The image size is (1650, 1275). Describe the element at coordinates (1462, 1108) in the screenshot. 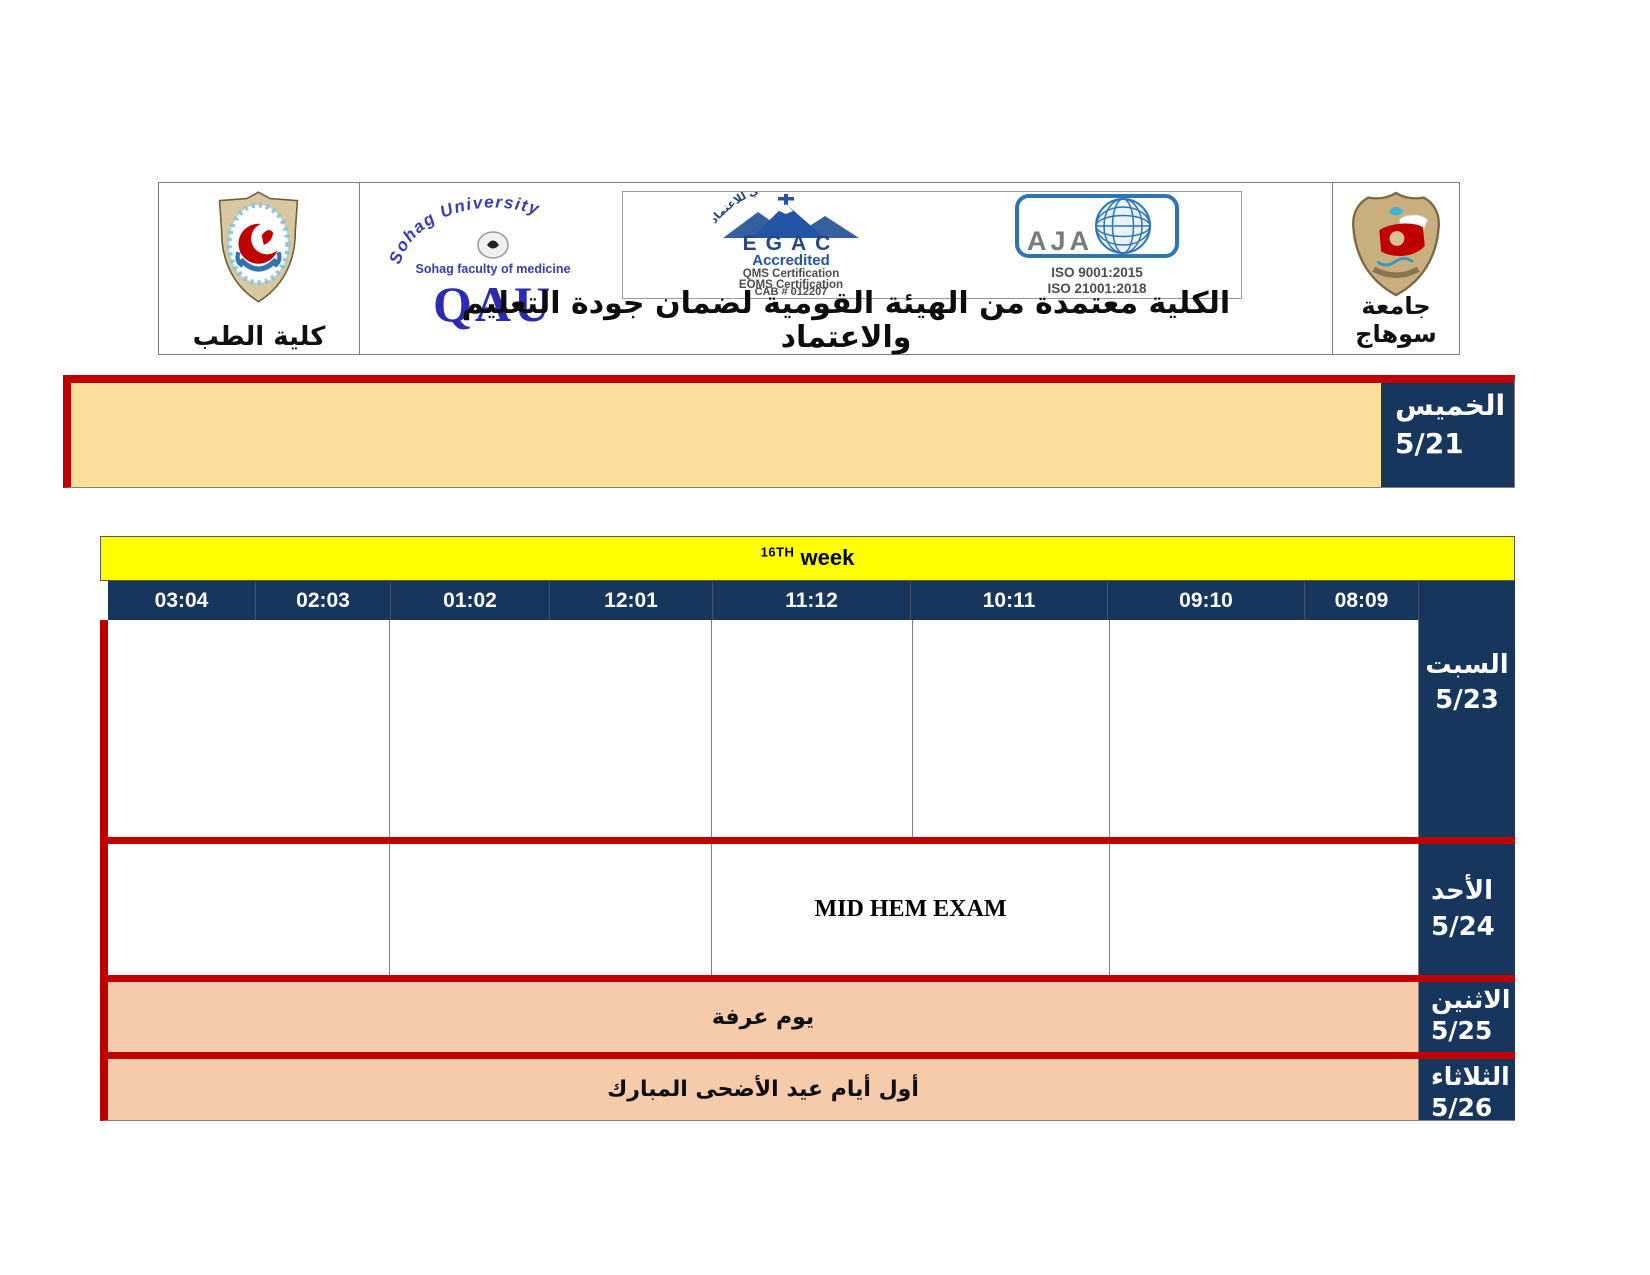

I see `date-label: 5/26` at that location.